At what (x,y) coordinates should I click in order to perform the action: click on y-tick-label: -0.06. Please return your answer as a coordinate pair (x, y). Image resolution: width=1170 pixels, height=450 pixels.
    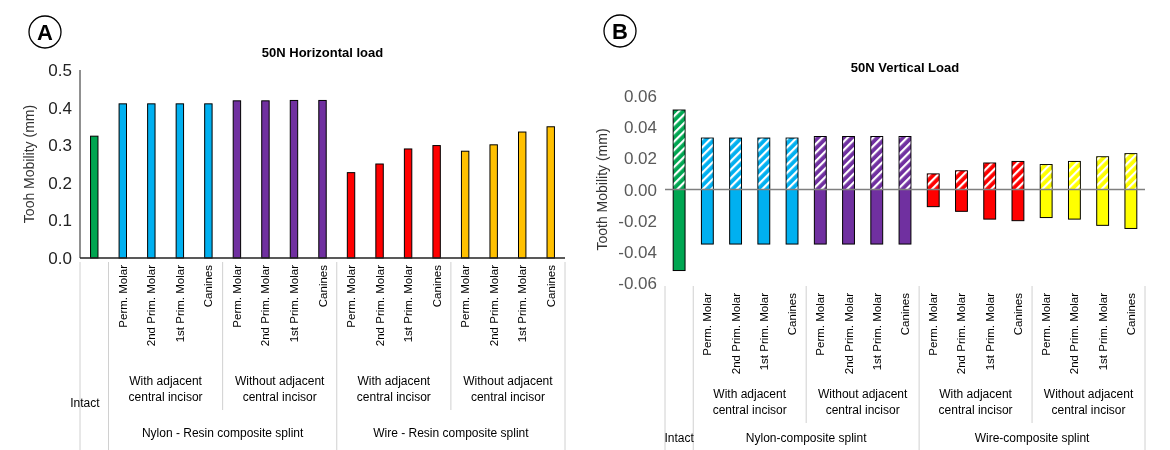
    Looking at the image, I should click on (637, 283).